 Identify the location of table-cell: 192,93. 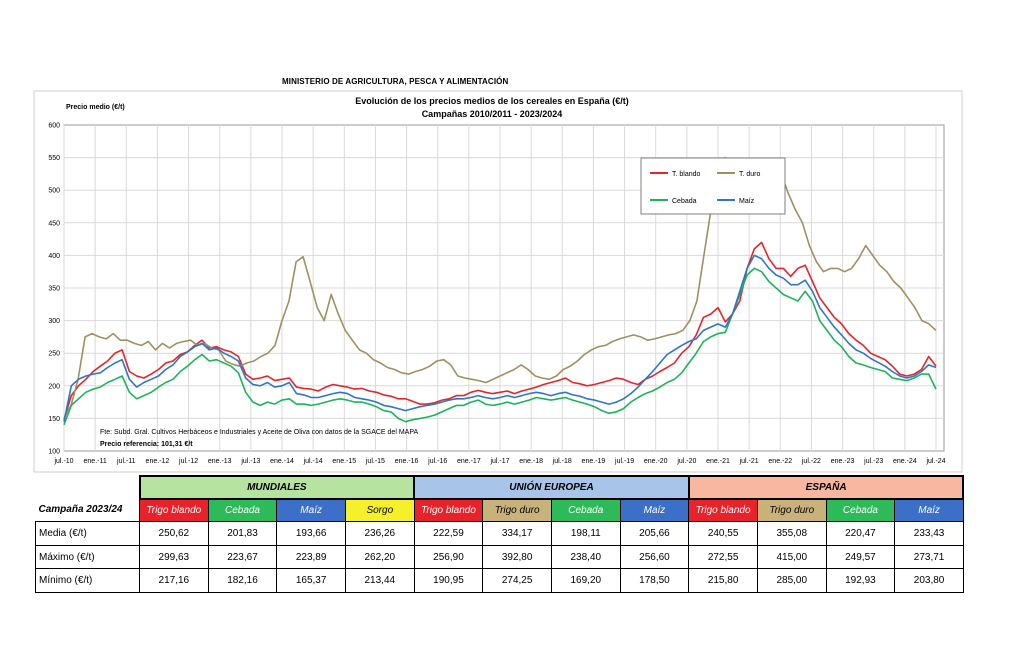
(860, 580).